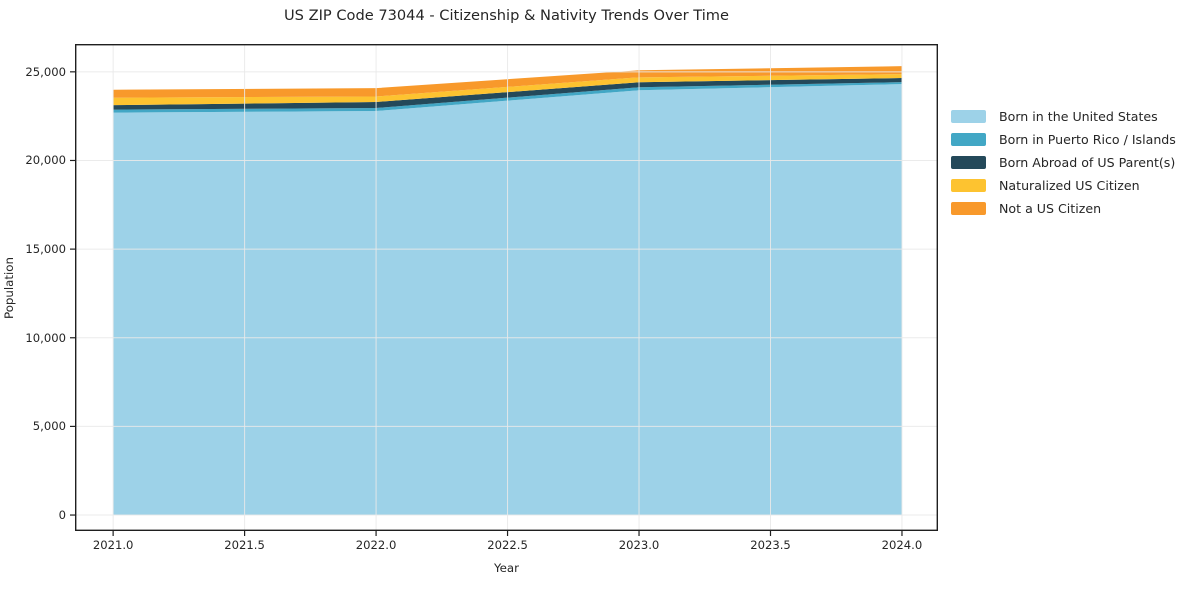  I want to click on x-tick-label: 2022.5, so click(507, 545).